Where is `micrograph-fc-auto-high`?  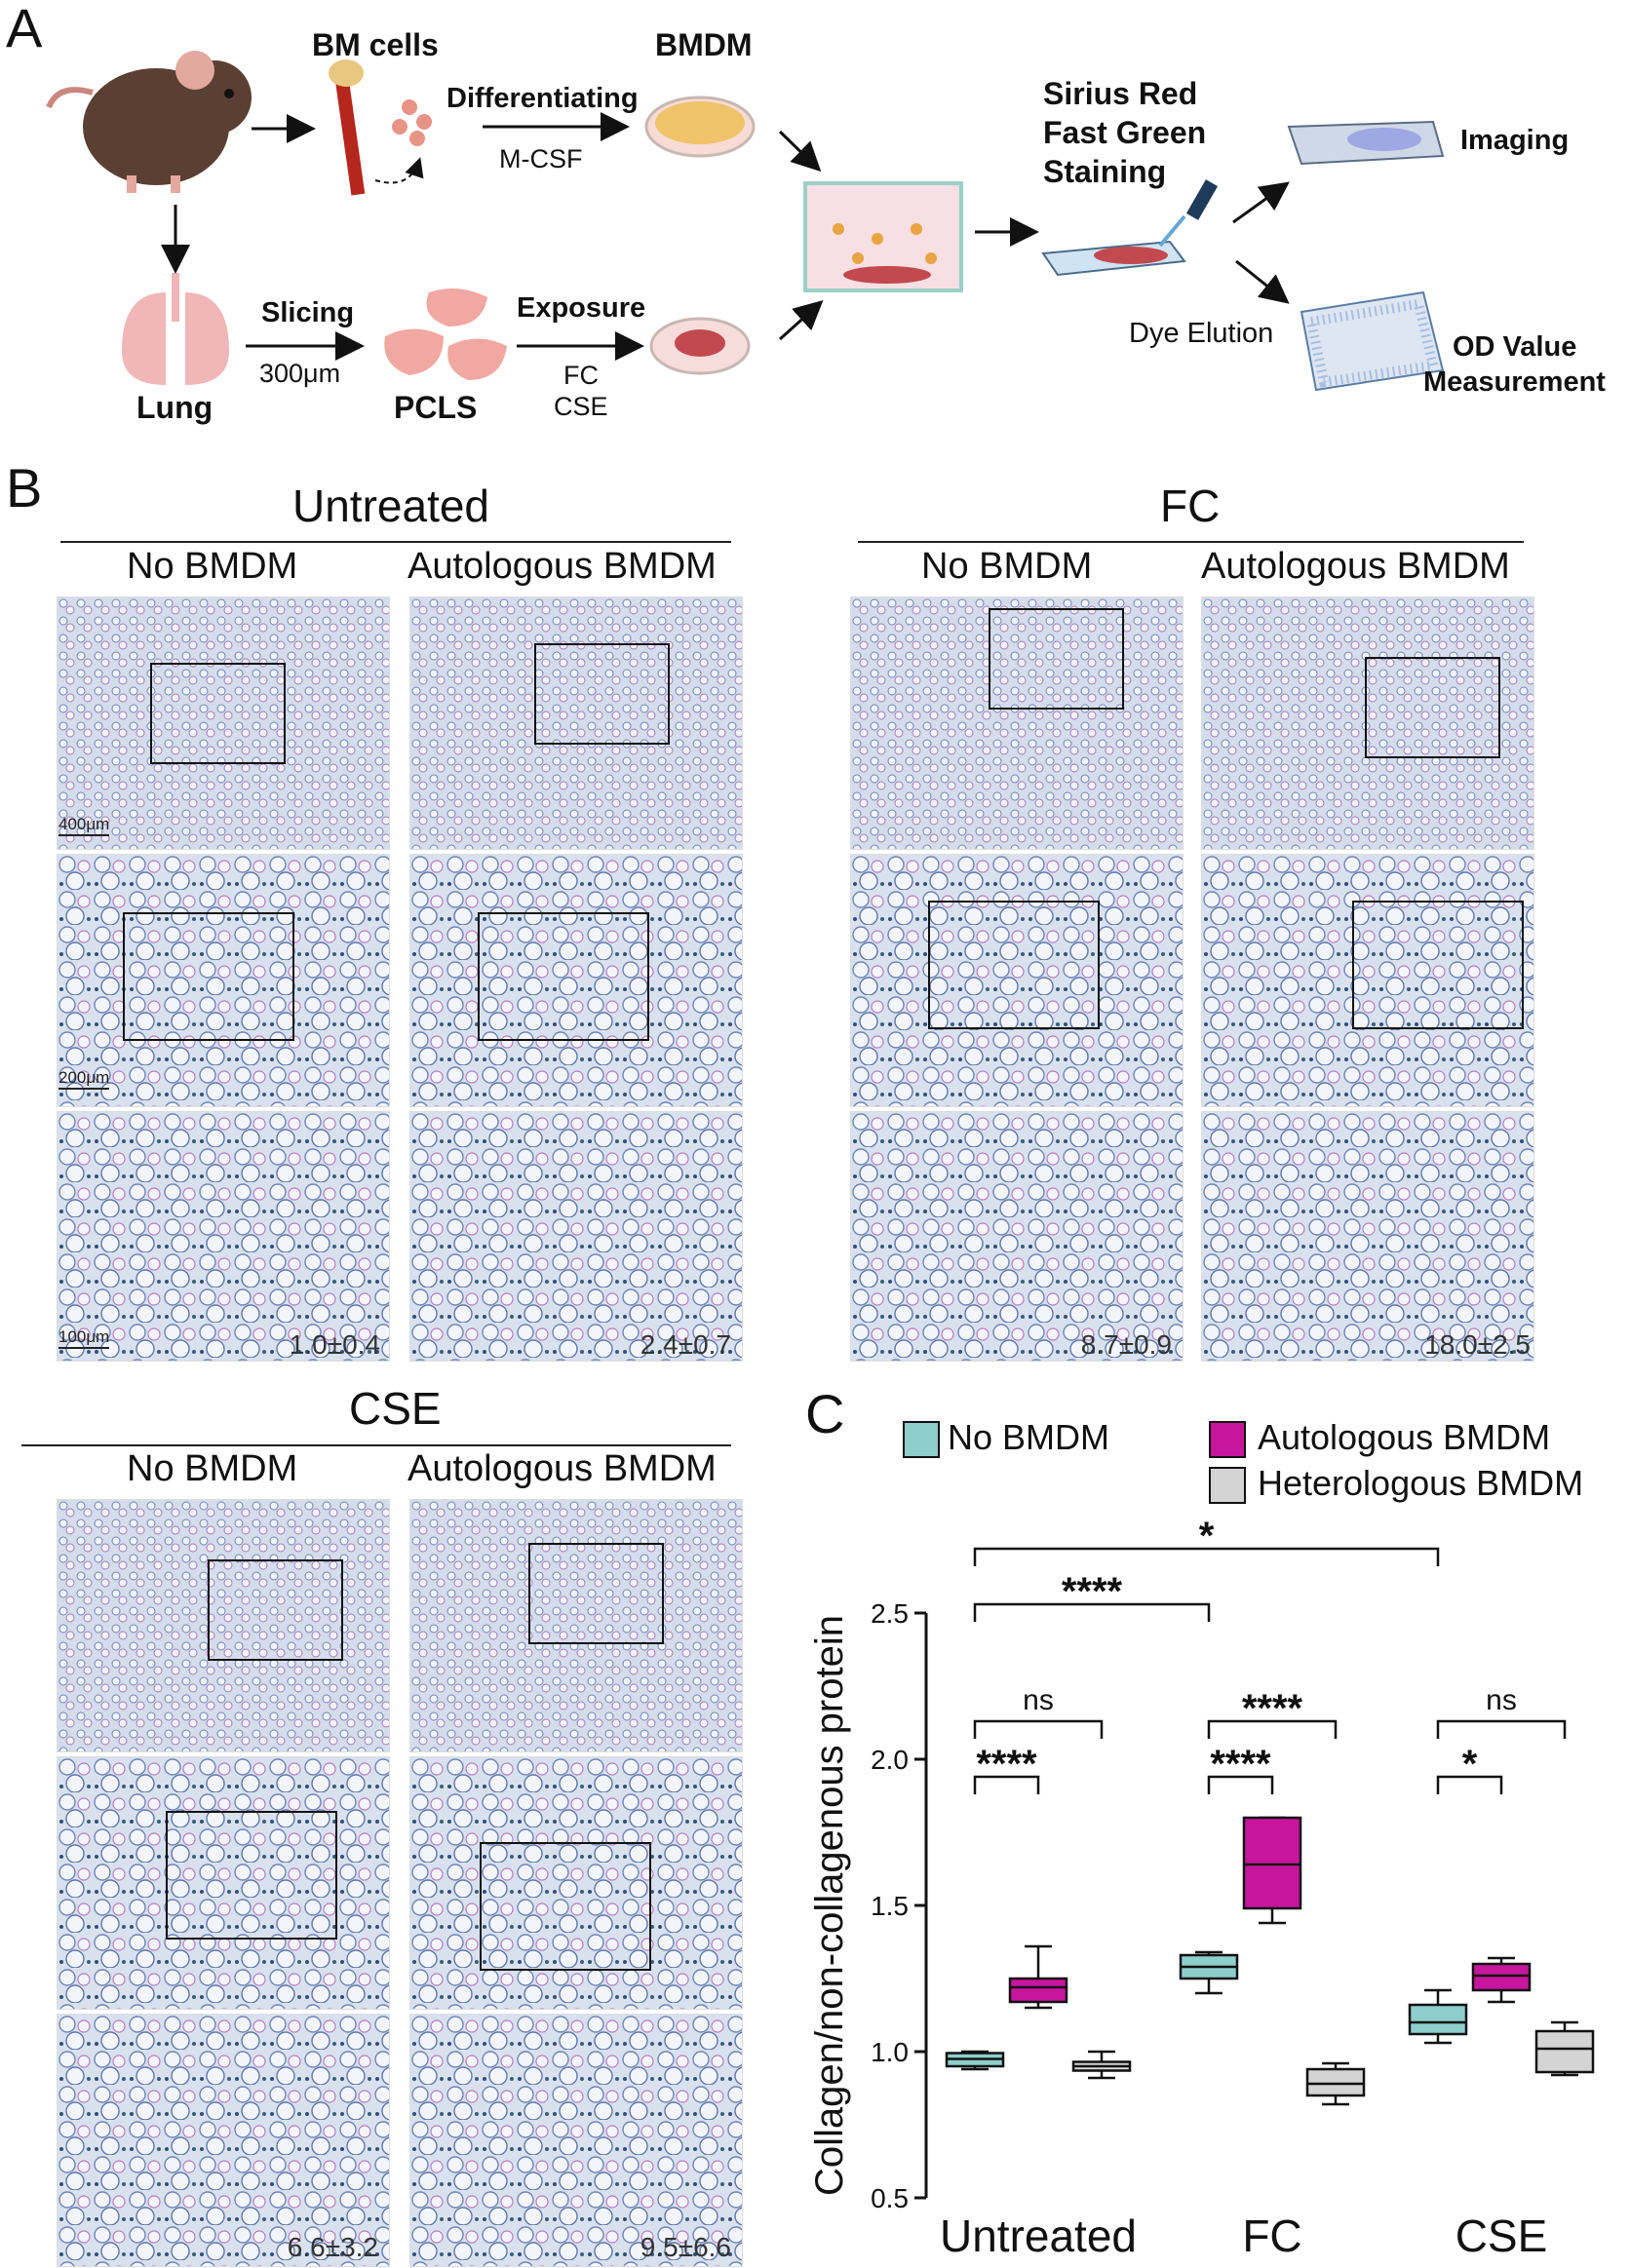 micrograph-fc-auto-high is located at coordinates (1367, 1236).